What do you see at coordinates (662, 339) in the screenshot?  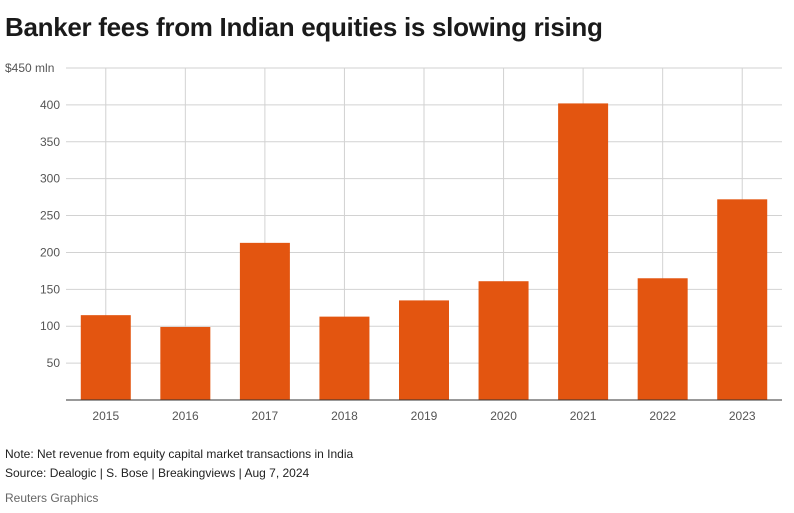 I see `bar-2022` at bounding box center [662, 339].